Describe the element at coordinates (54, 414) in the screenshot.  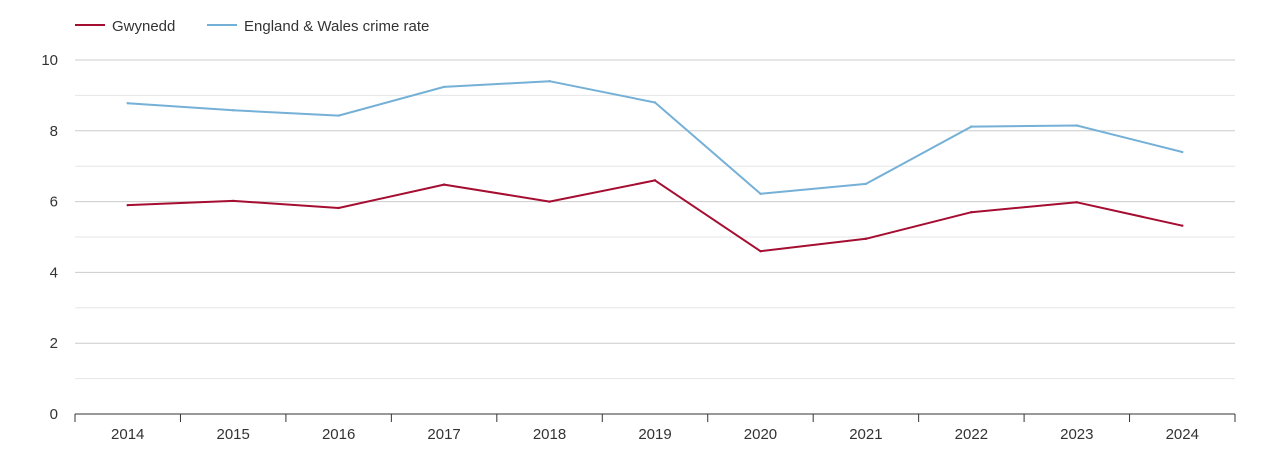
I see `y-tick-label: 0` at that location.